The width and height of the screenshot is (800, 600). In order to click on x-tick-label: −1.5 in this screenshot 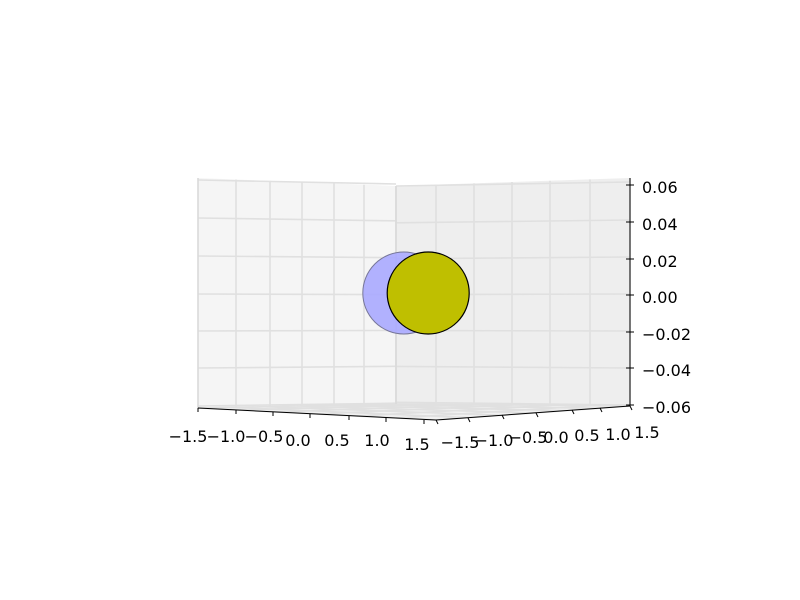, I will do `click(188, 436)`.